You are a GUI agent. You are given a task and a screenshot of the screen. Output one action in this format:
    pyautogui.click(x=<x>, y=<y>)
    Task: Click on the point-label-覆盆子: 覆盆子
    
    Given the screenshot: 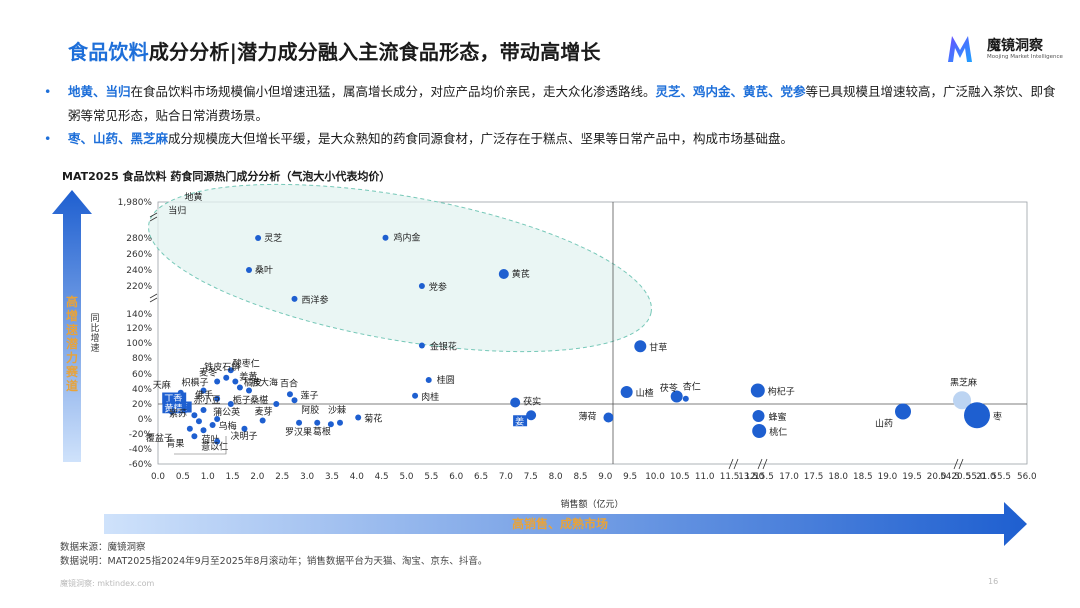 What is the action you would take?
    pyautogui.click(x=159, y=438)
    